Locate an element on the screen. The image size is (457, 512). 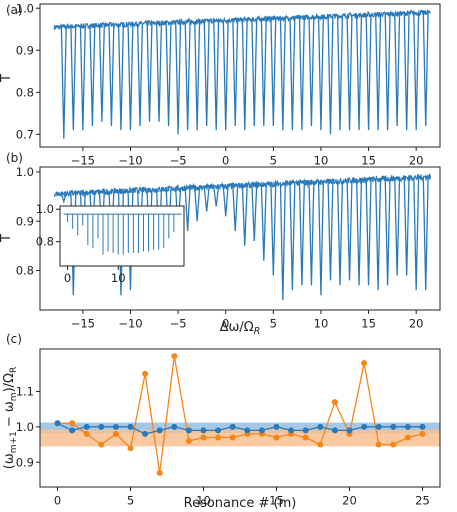
panel-c-x-tick-label: 15 is located at coordinates (276, 501).